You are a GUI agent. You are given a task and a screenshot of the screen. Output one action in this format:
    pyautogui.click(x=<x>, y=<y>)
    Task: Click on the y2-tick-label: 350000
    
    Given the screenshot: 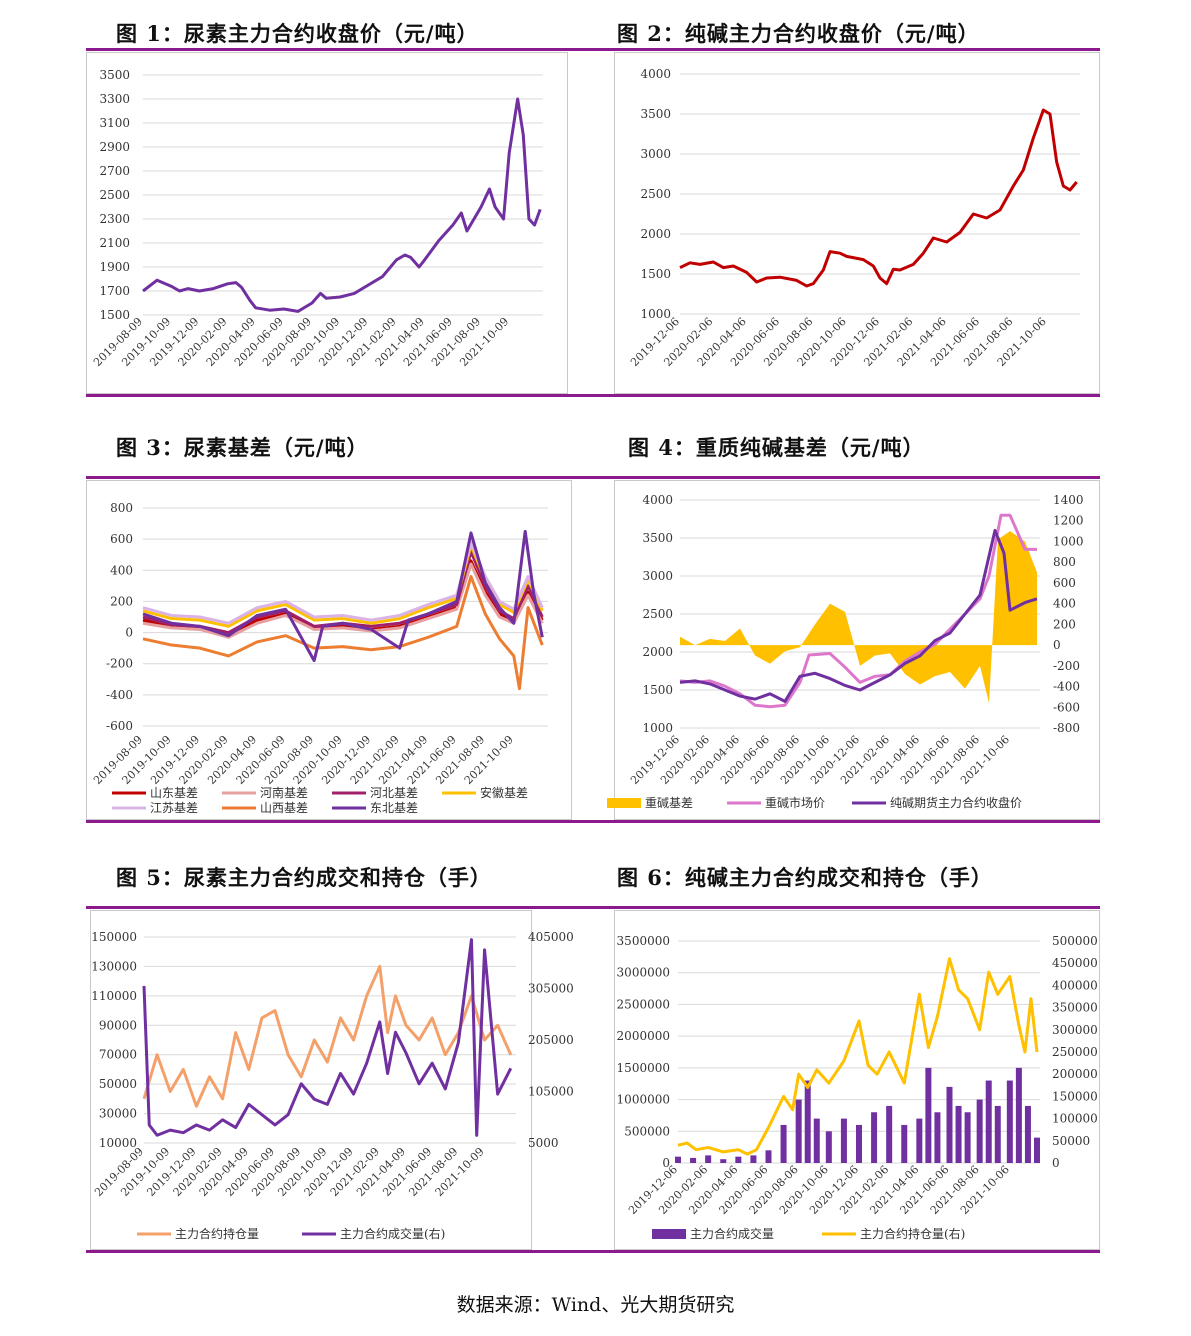 What is the action you would take?
    pyautogui.click(x=1075, y=1008)
    